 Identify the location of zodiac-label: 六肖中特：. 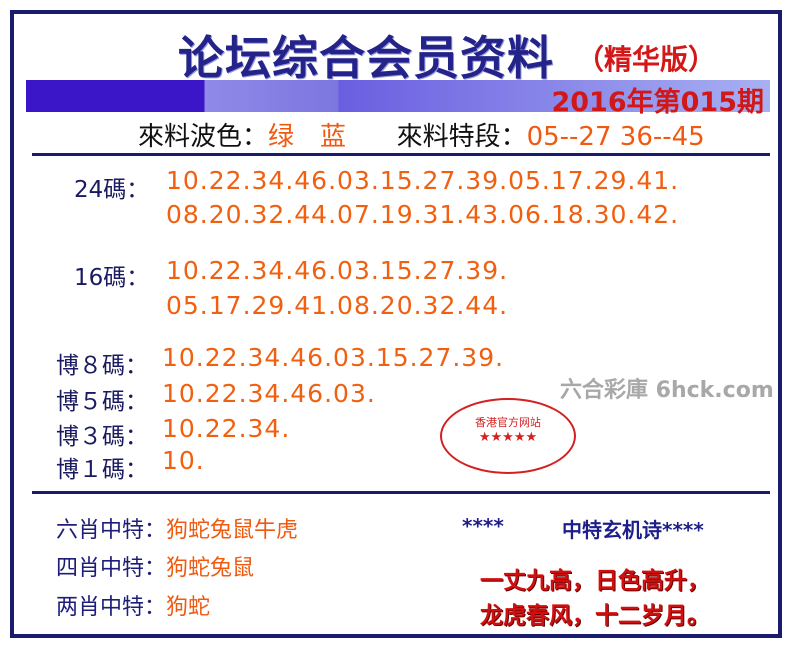
(111, 530).